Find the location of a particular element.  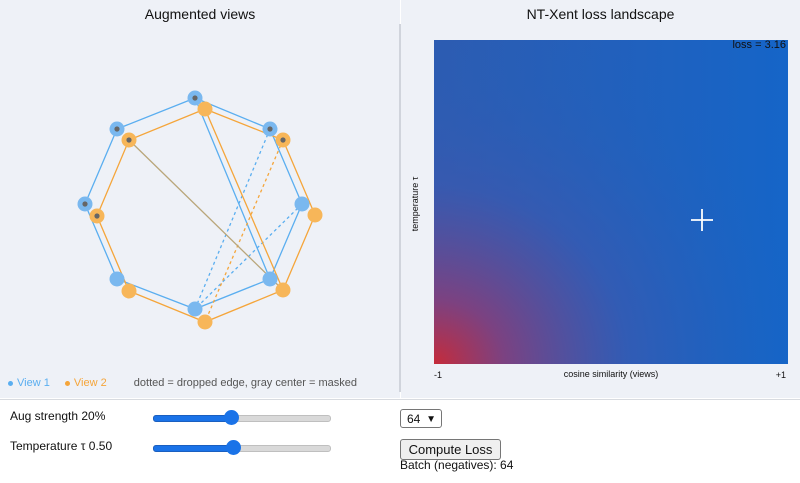

masked-node-centers is located at coordinates (184, 157).